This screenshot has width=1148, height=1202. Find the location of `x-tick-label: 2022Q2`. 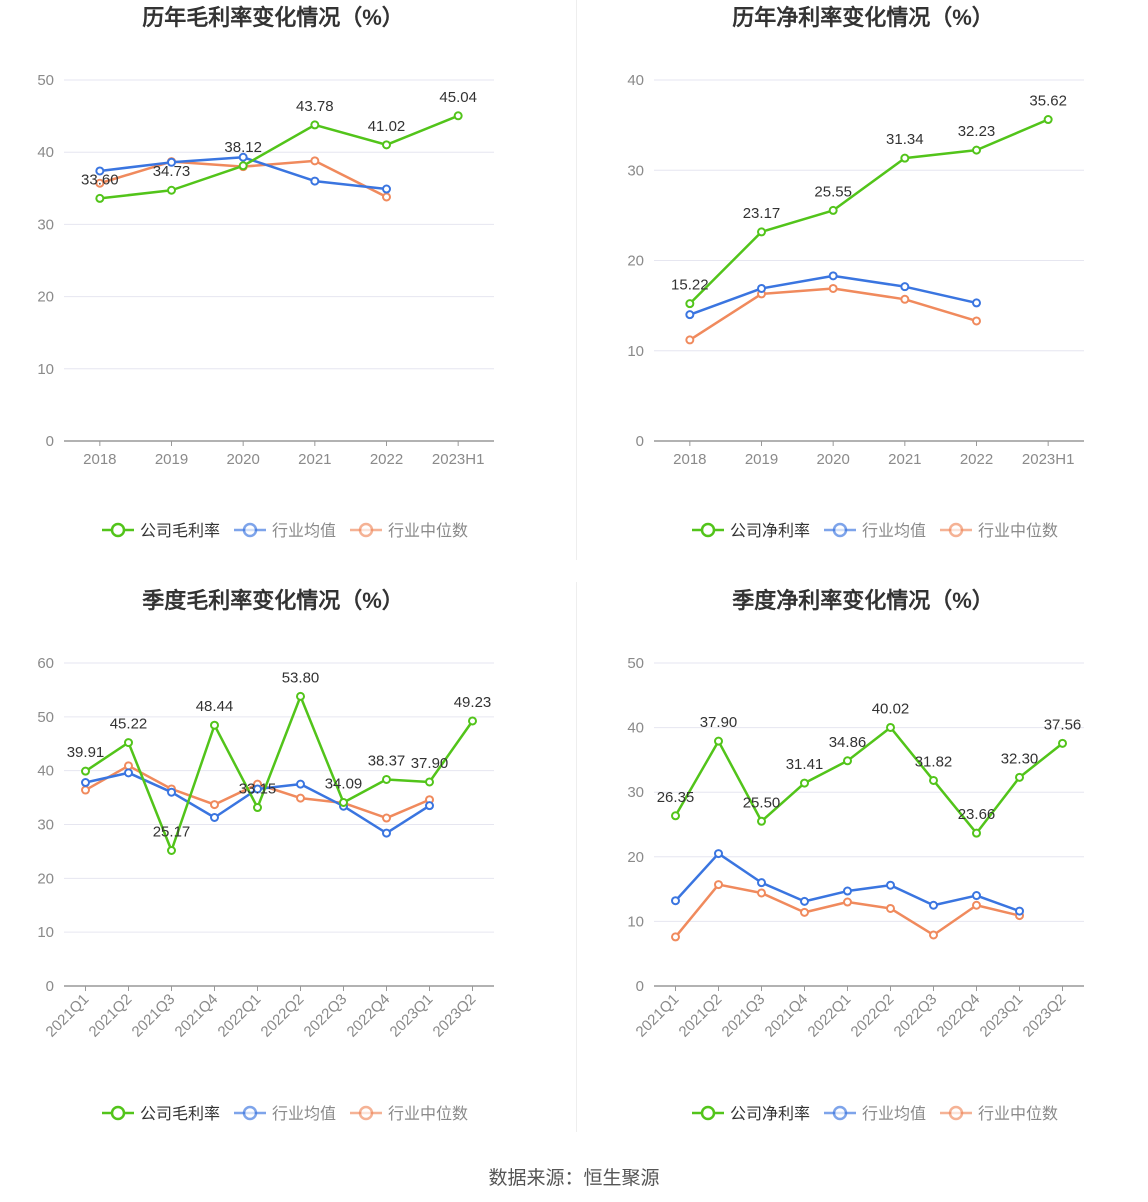

x-tick-label: 2022Q2 is located at coordinates (283, 1016).